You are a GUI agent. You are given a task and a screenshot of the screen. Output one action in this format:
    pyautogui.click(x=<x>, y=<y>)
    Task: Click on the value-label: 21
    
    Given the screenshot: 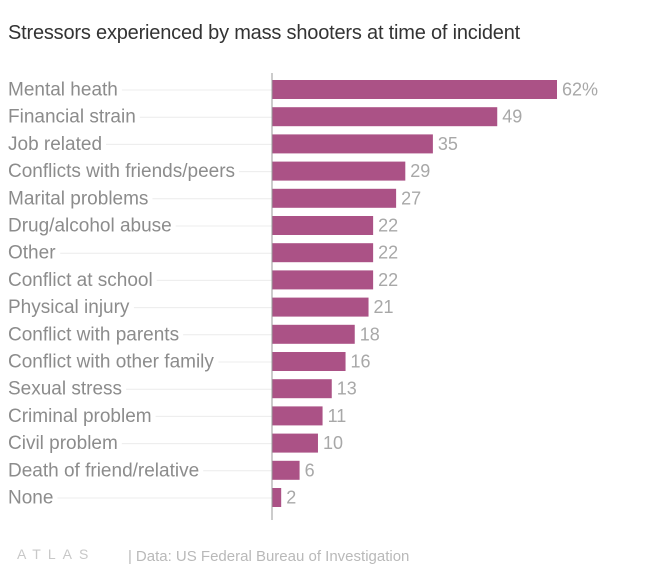 What is the action you would take?
    pyautogui.click(x=384, y=307)
    